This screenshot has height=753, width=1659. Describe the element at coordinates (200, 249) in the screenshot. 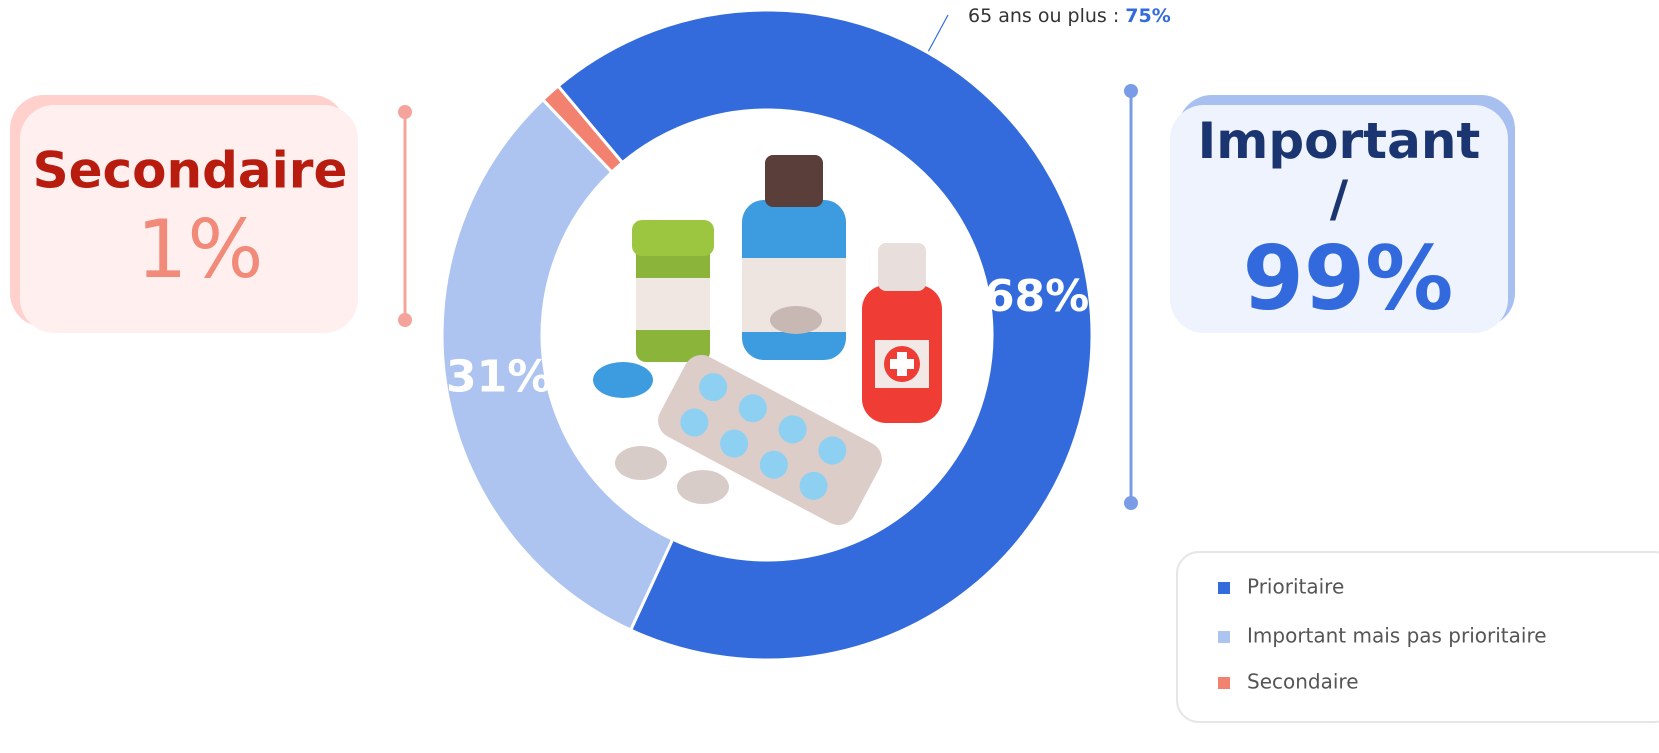

I see `summary-value: 1%` at that location.